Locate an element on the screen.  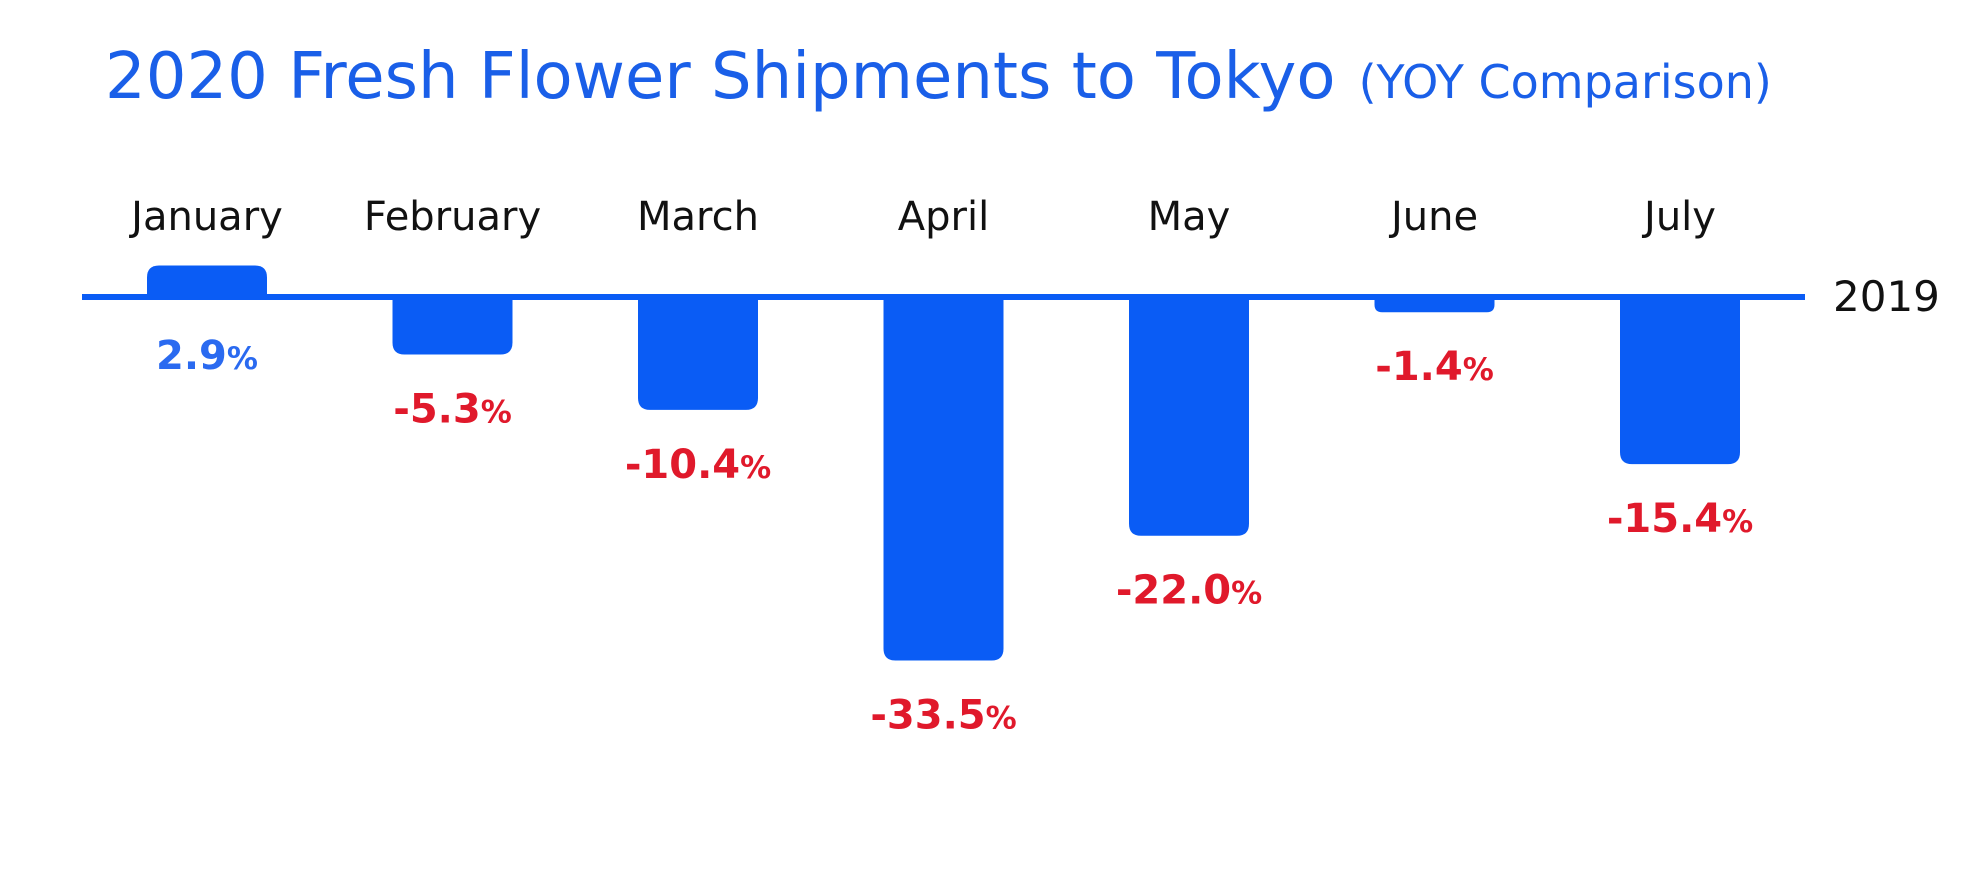
month-label-february: February is located at coordinates (452, 217).